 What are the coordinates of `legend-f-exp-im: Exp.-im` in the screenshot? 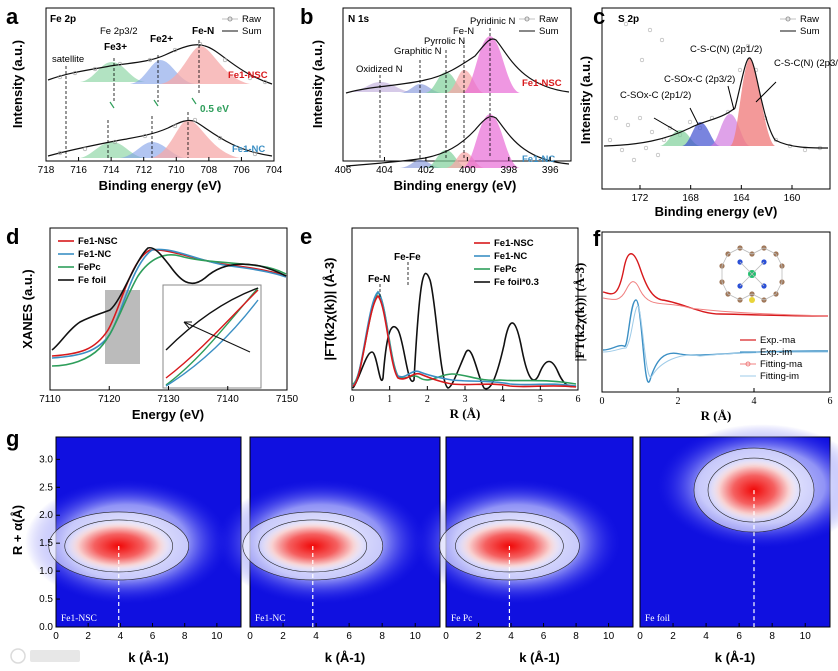 It's located at (776, 352).